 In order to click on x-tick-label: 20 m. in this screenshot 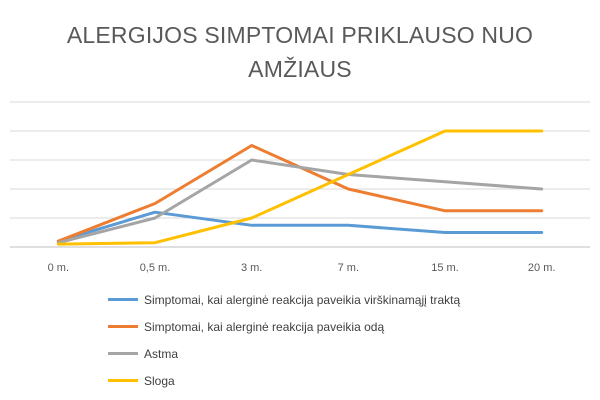, I will do `click(542, 268)`.